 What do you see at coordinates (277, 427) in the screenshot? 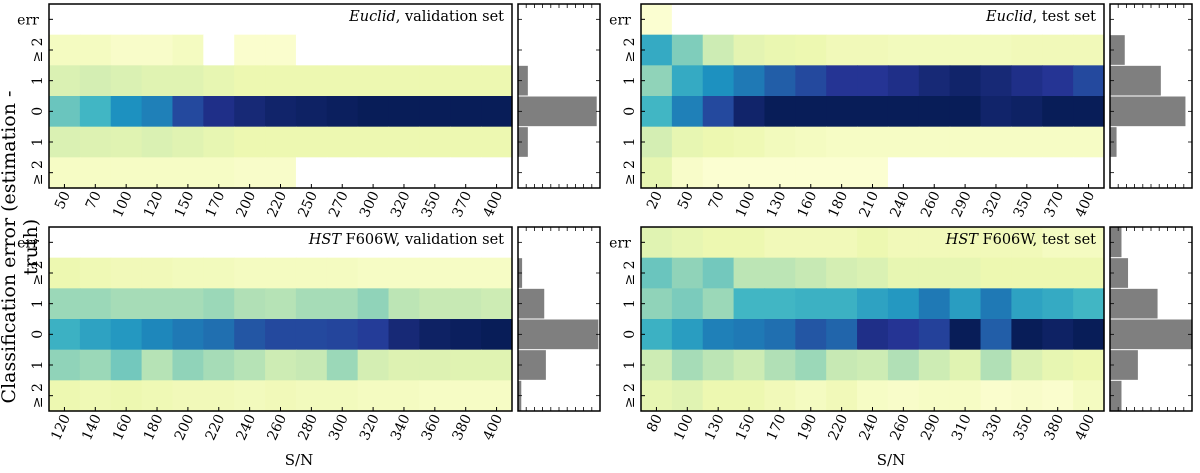
I see `x-tick-label: 260` at bounding box center [277, 427].